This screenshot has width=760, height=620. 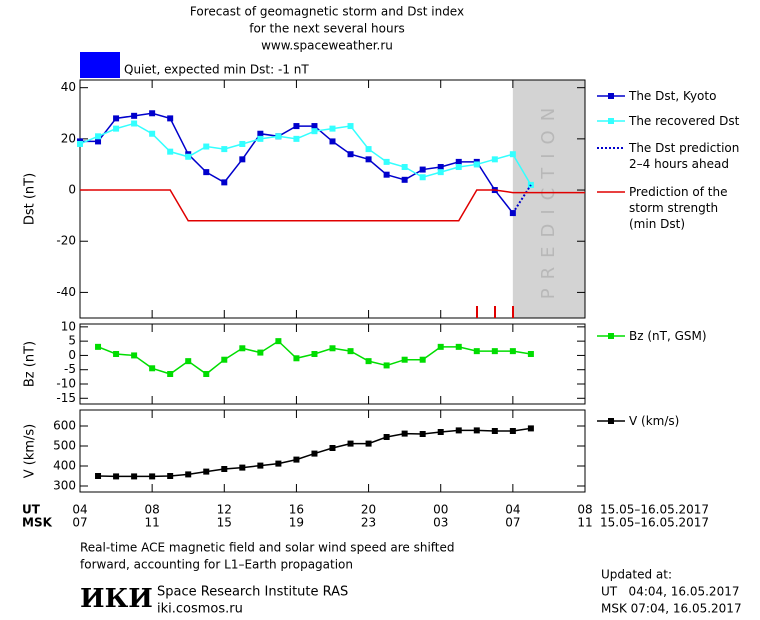 What do you see at coordinates (224, 523) in the screenshot?
I see `x-tick-label: 15` at bounding box center [224, 523].